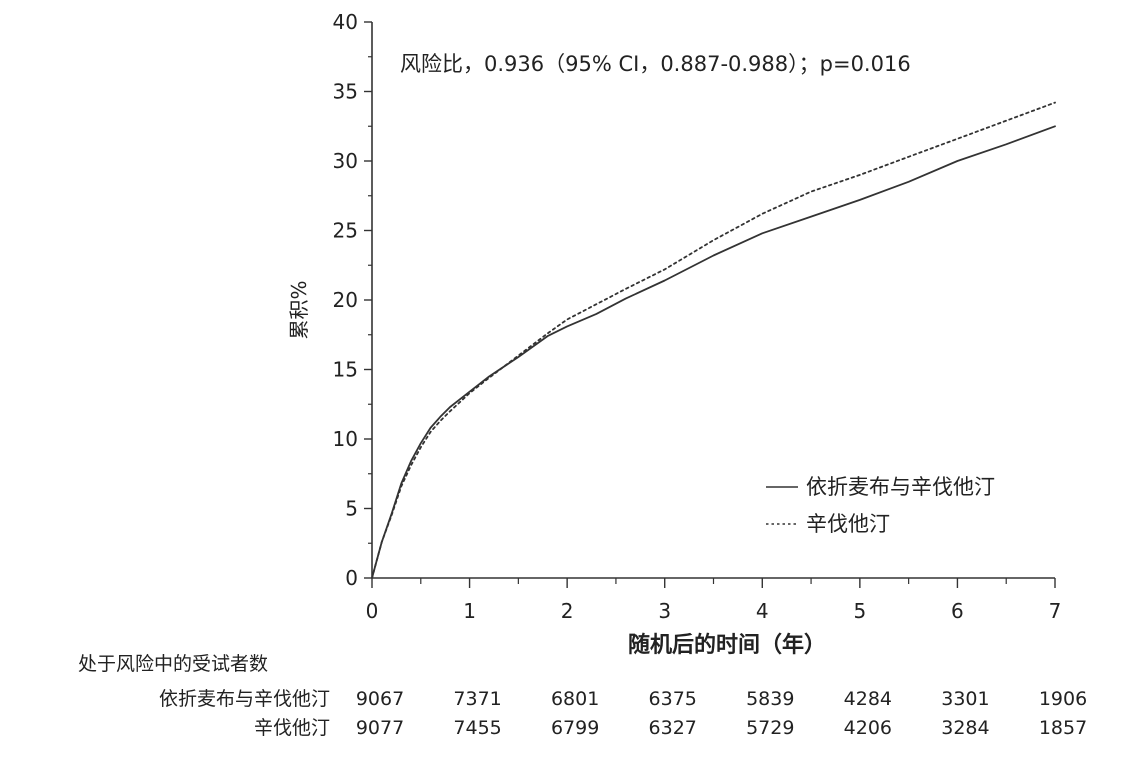  Describe the element at coordinates (575, 728) in the screenshot. I see `risk-value-r1-c2: 6799` at that location.